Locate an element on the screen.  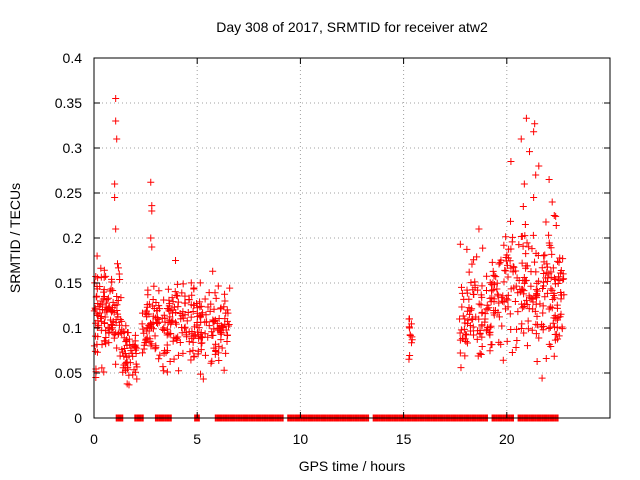
y-tick-label: 0.3 is located at coordinates (73, 148).